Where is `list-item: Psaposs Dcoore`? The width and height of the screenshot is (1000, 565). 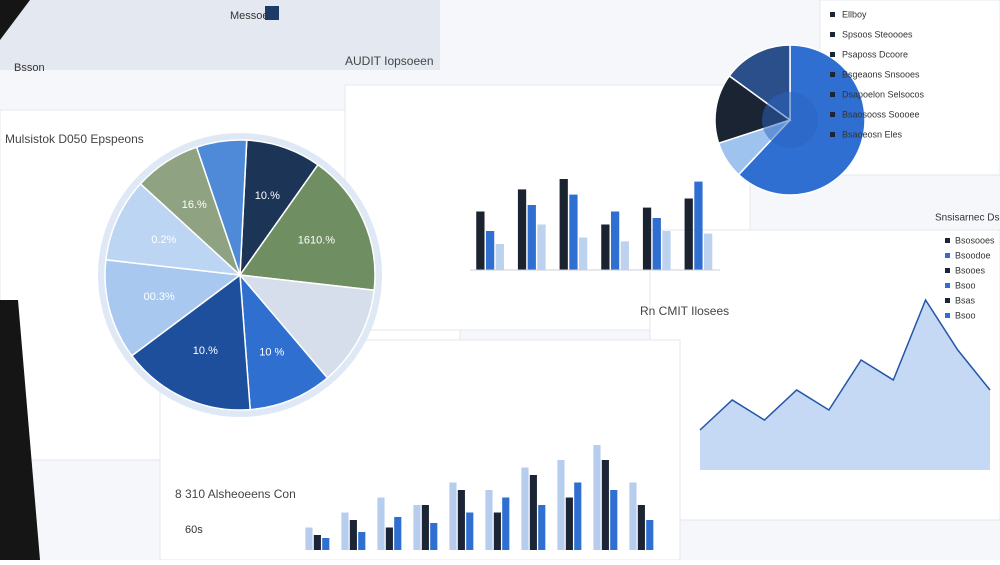 list-item: Psaposs Dcoore is located at coordinates (875, 54).